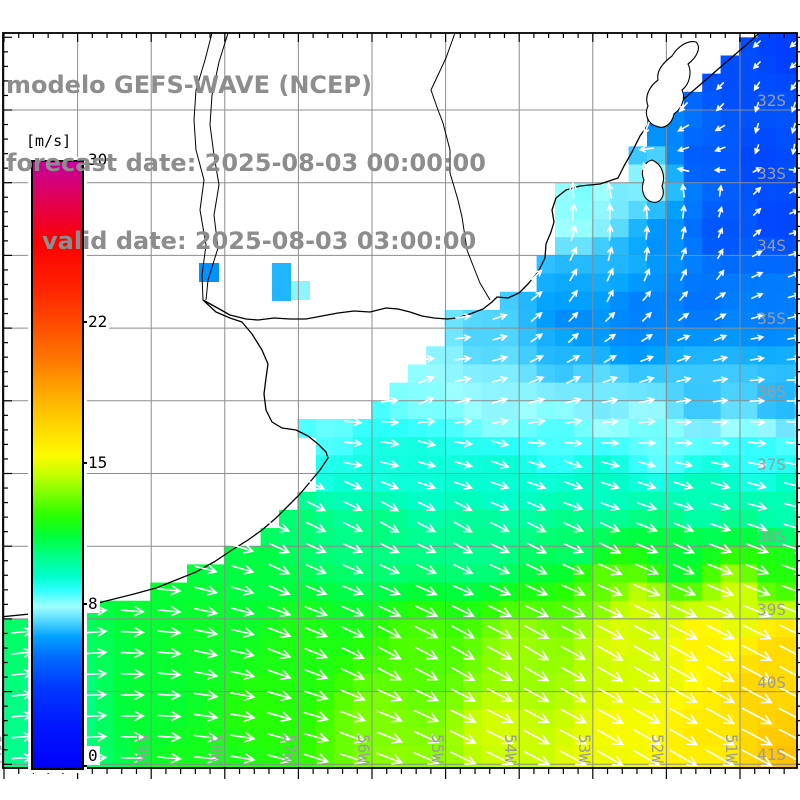 The width and height of the screenshot is (800, 800). I want to click on lon-label: 51W, so click(731, 748).